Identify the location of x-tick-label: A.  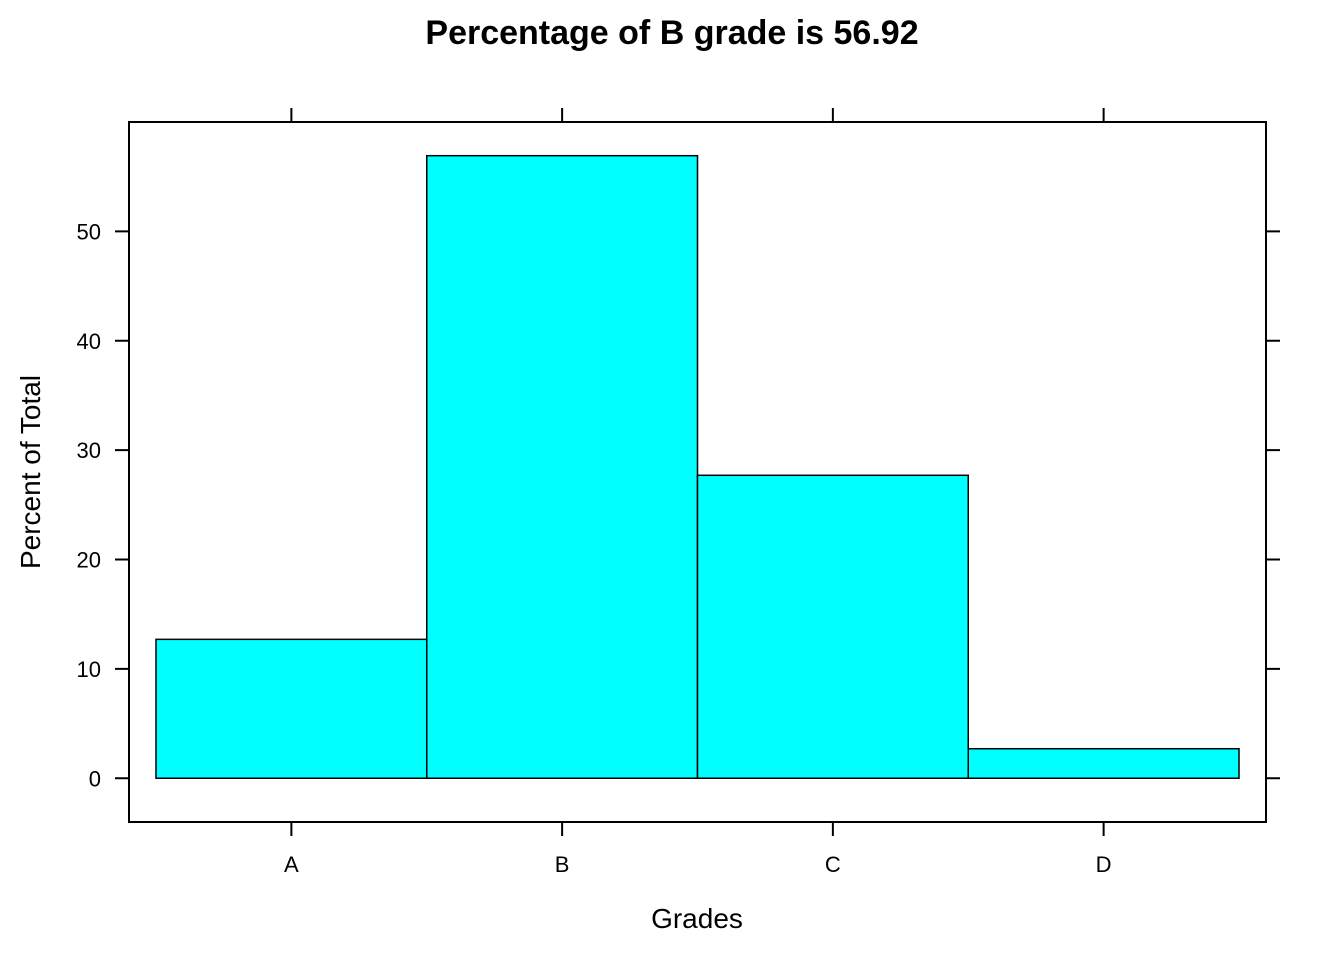
(291, 864).